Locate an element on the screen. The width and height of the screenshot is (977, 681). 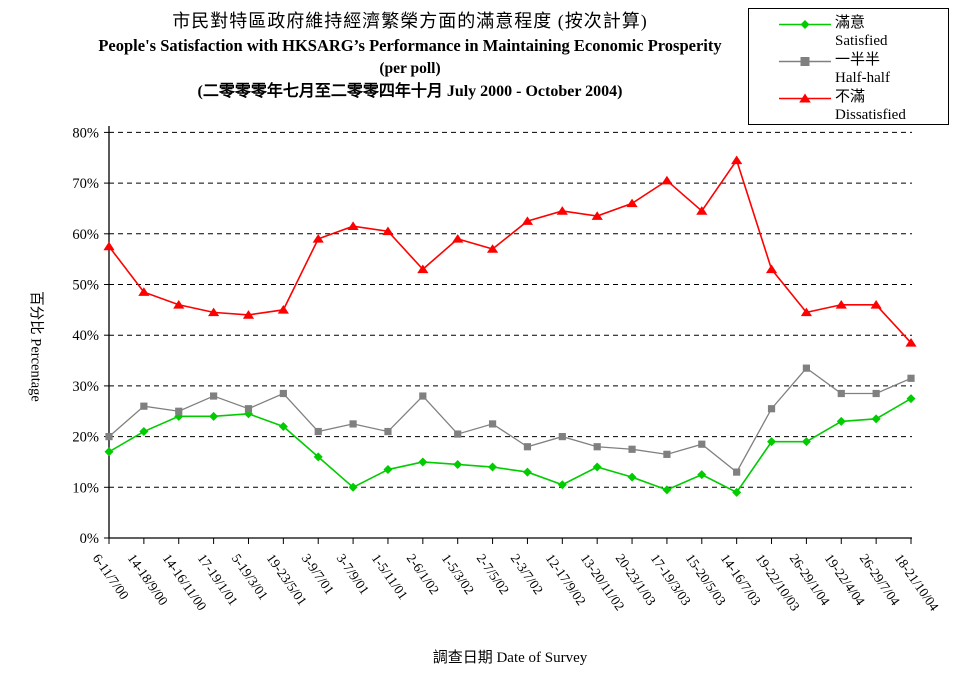
legend-label-zh: 一半半 is located at coordinates (858, 60).